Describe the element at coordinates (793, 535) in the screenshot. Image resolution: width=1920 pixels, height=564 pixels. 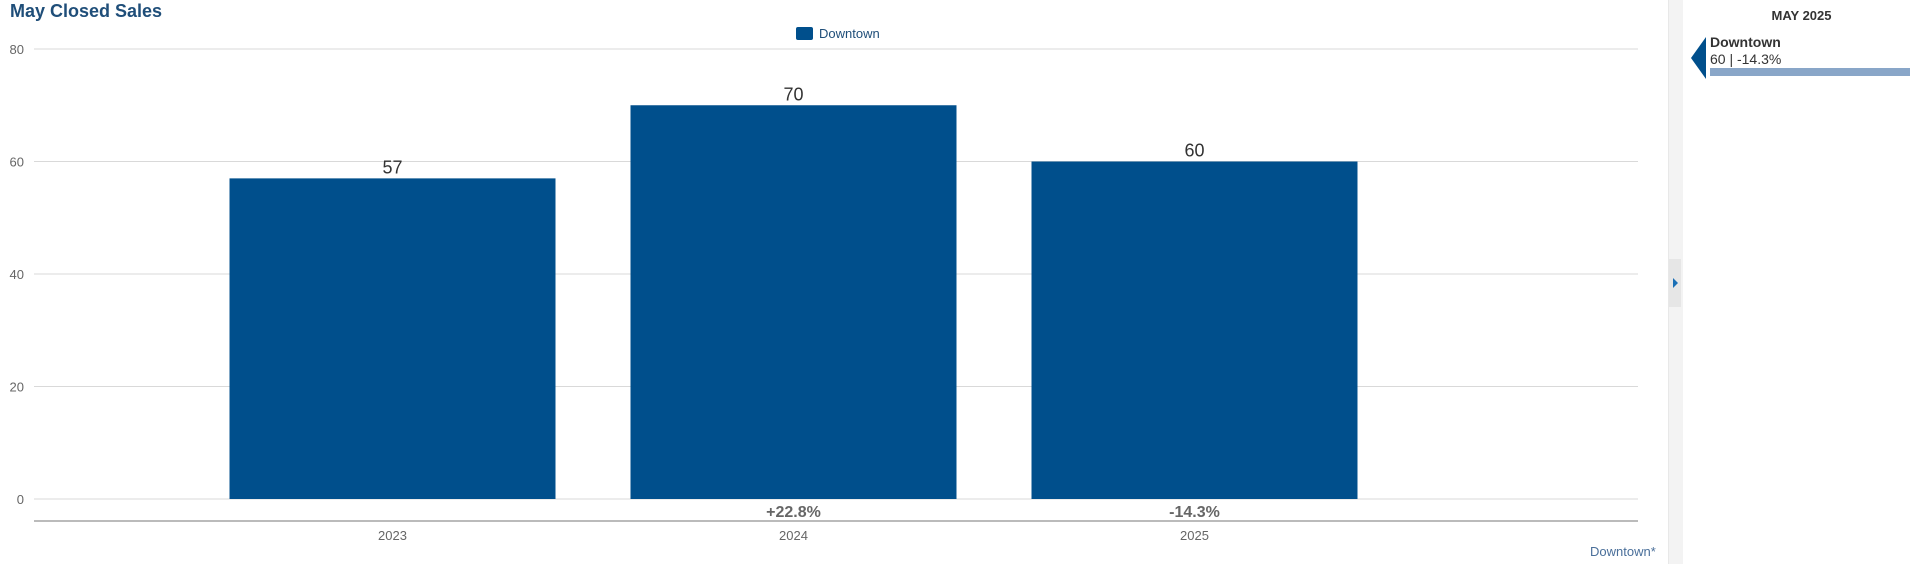
I see `x-tick-label: 2024` at that location.